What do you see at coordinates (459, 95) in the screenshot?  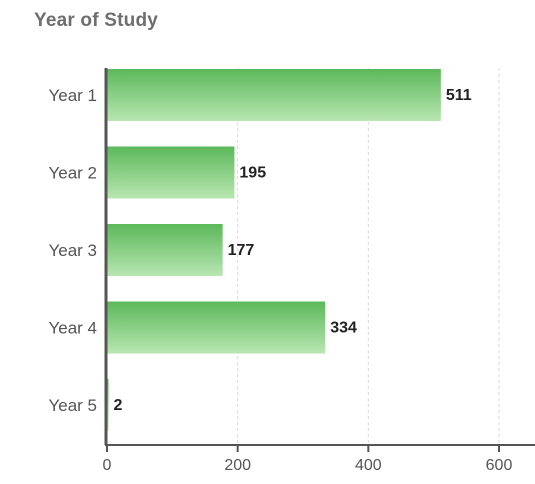 I see `data-label: 511` at bounding box center [459, 95].